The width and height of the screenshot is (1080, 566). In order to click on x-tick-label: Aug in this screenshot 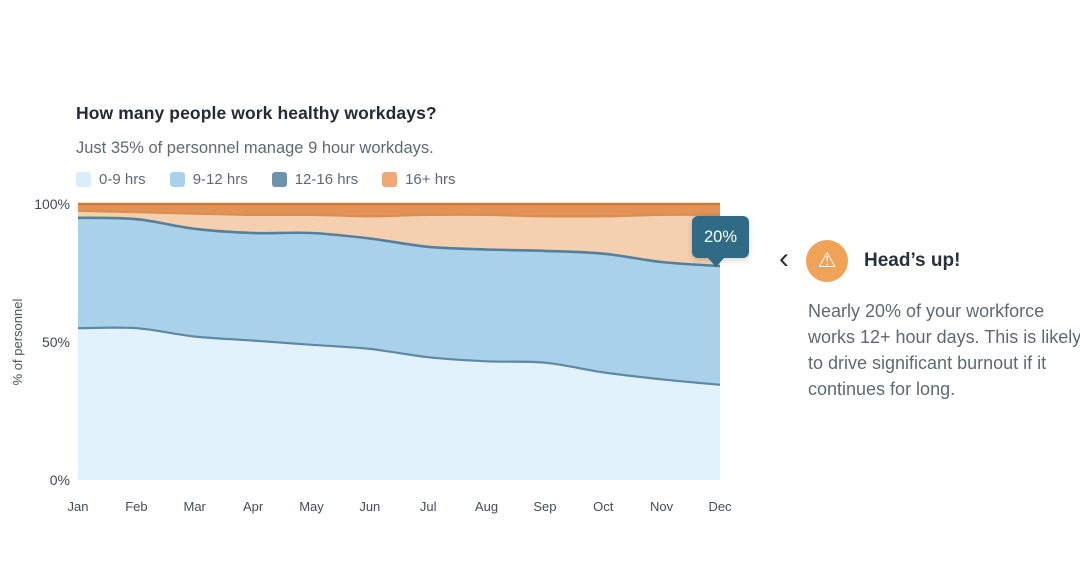, I will do `click(486, 506)`.